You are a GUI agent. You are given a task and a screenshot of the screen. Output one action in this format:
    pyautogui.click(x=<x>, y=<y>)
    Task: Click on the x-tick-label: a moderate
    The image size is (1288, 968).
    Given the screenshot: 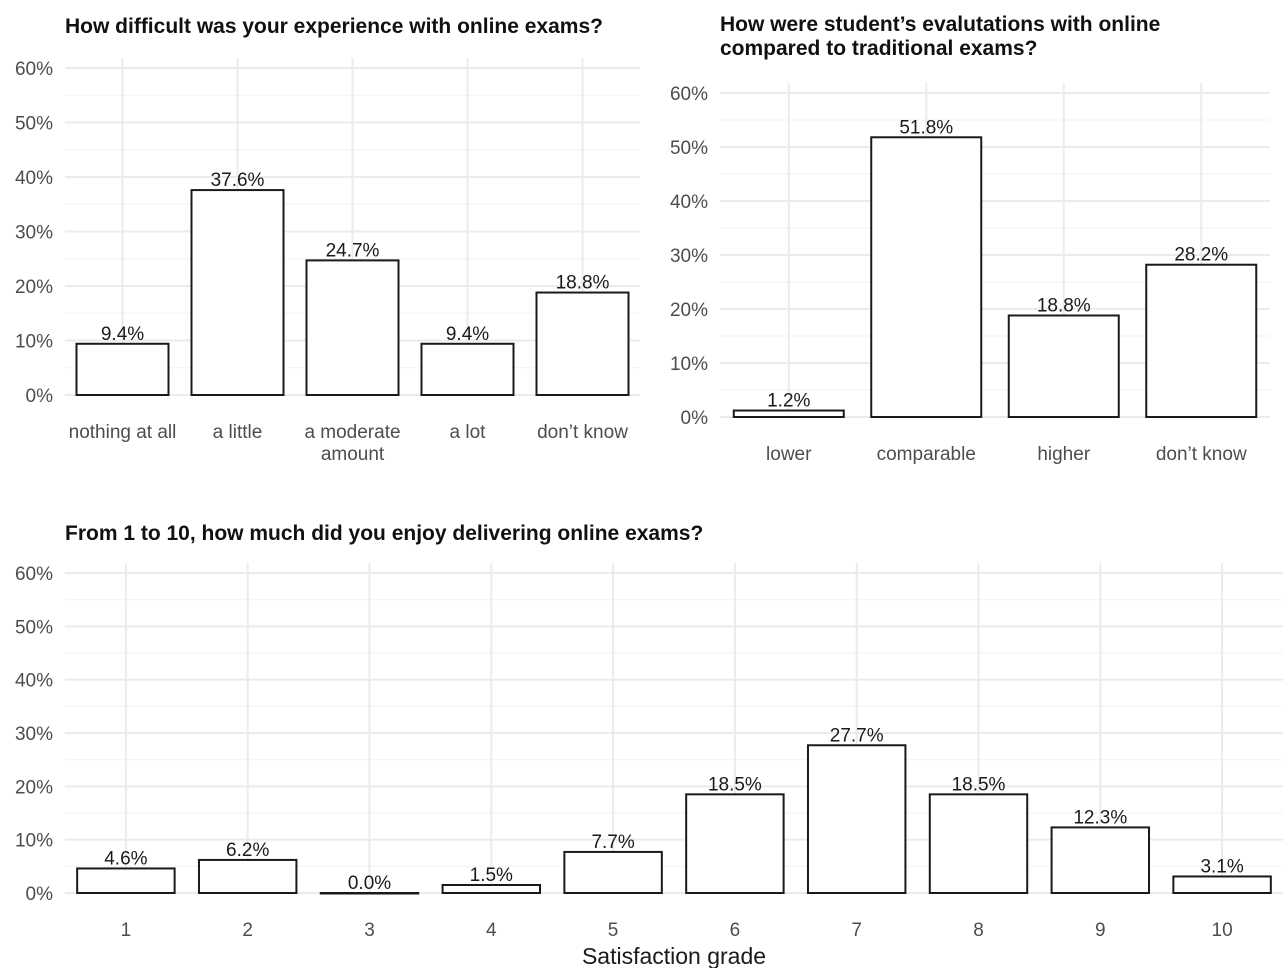 What is the action you would take?
    pyautogui.click(x=352, y=432)
    